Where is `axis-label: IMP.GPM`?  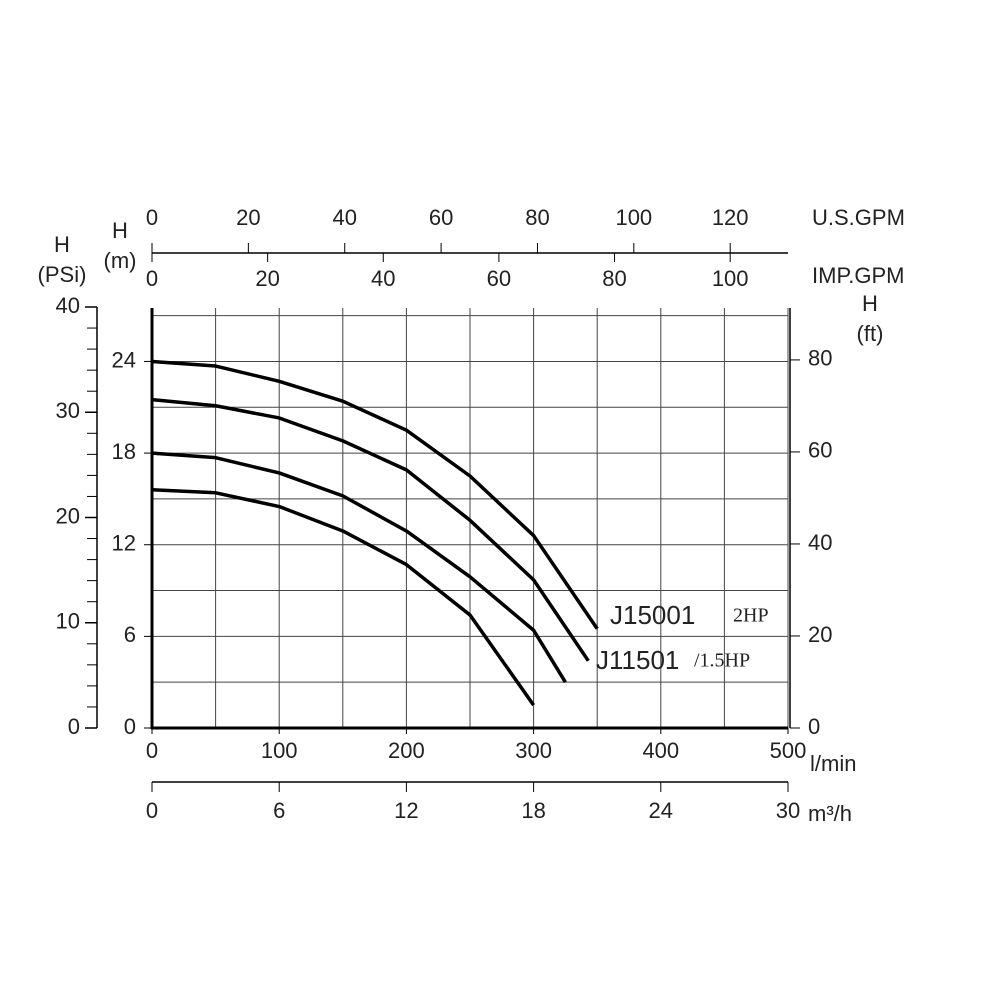
axis-label: IMP.GPM is located at coordinates (858, 275).